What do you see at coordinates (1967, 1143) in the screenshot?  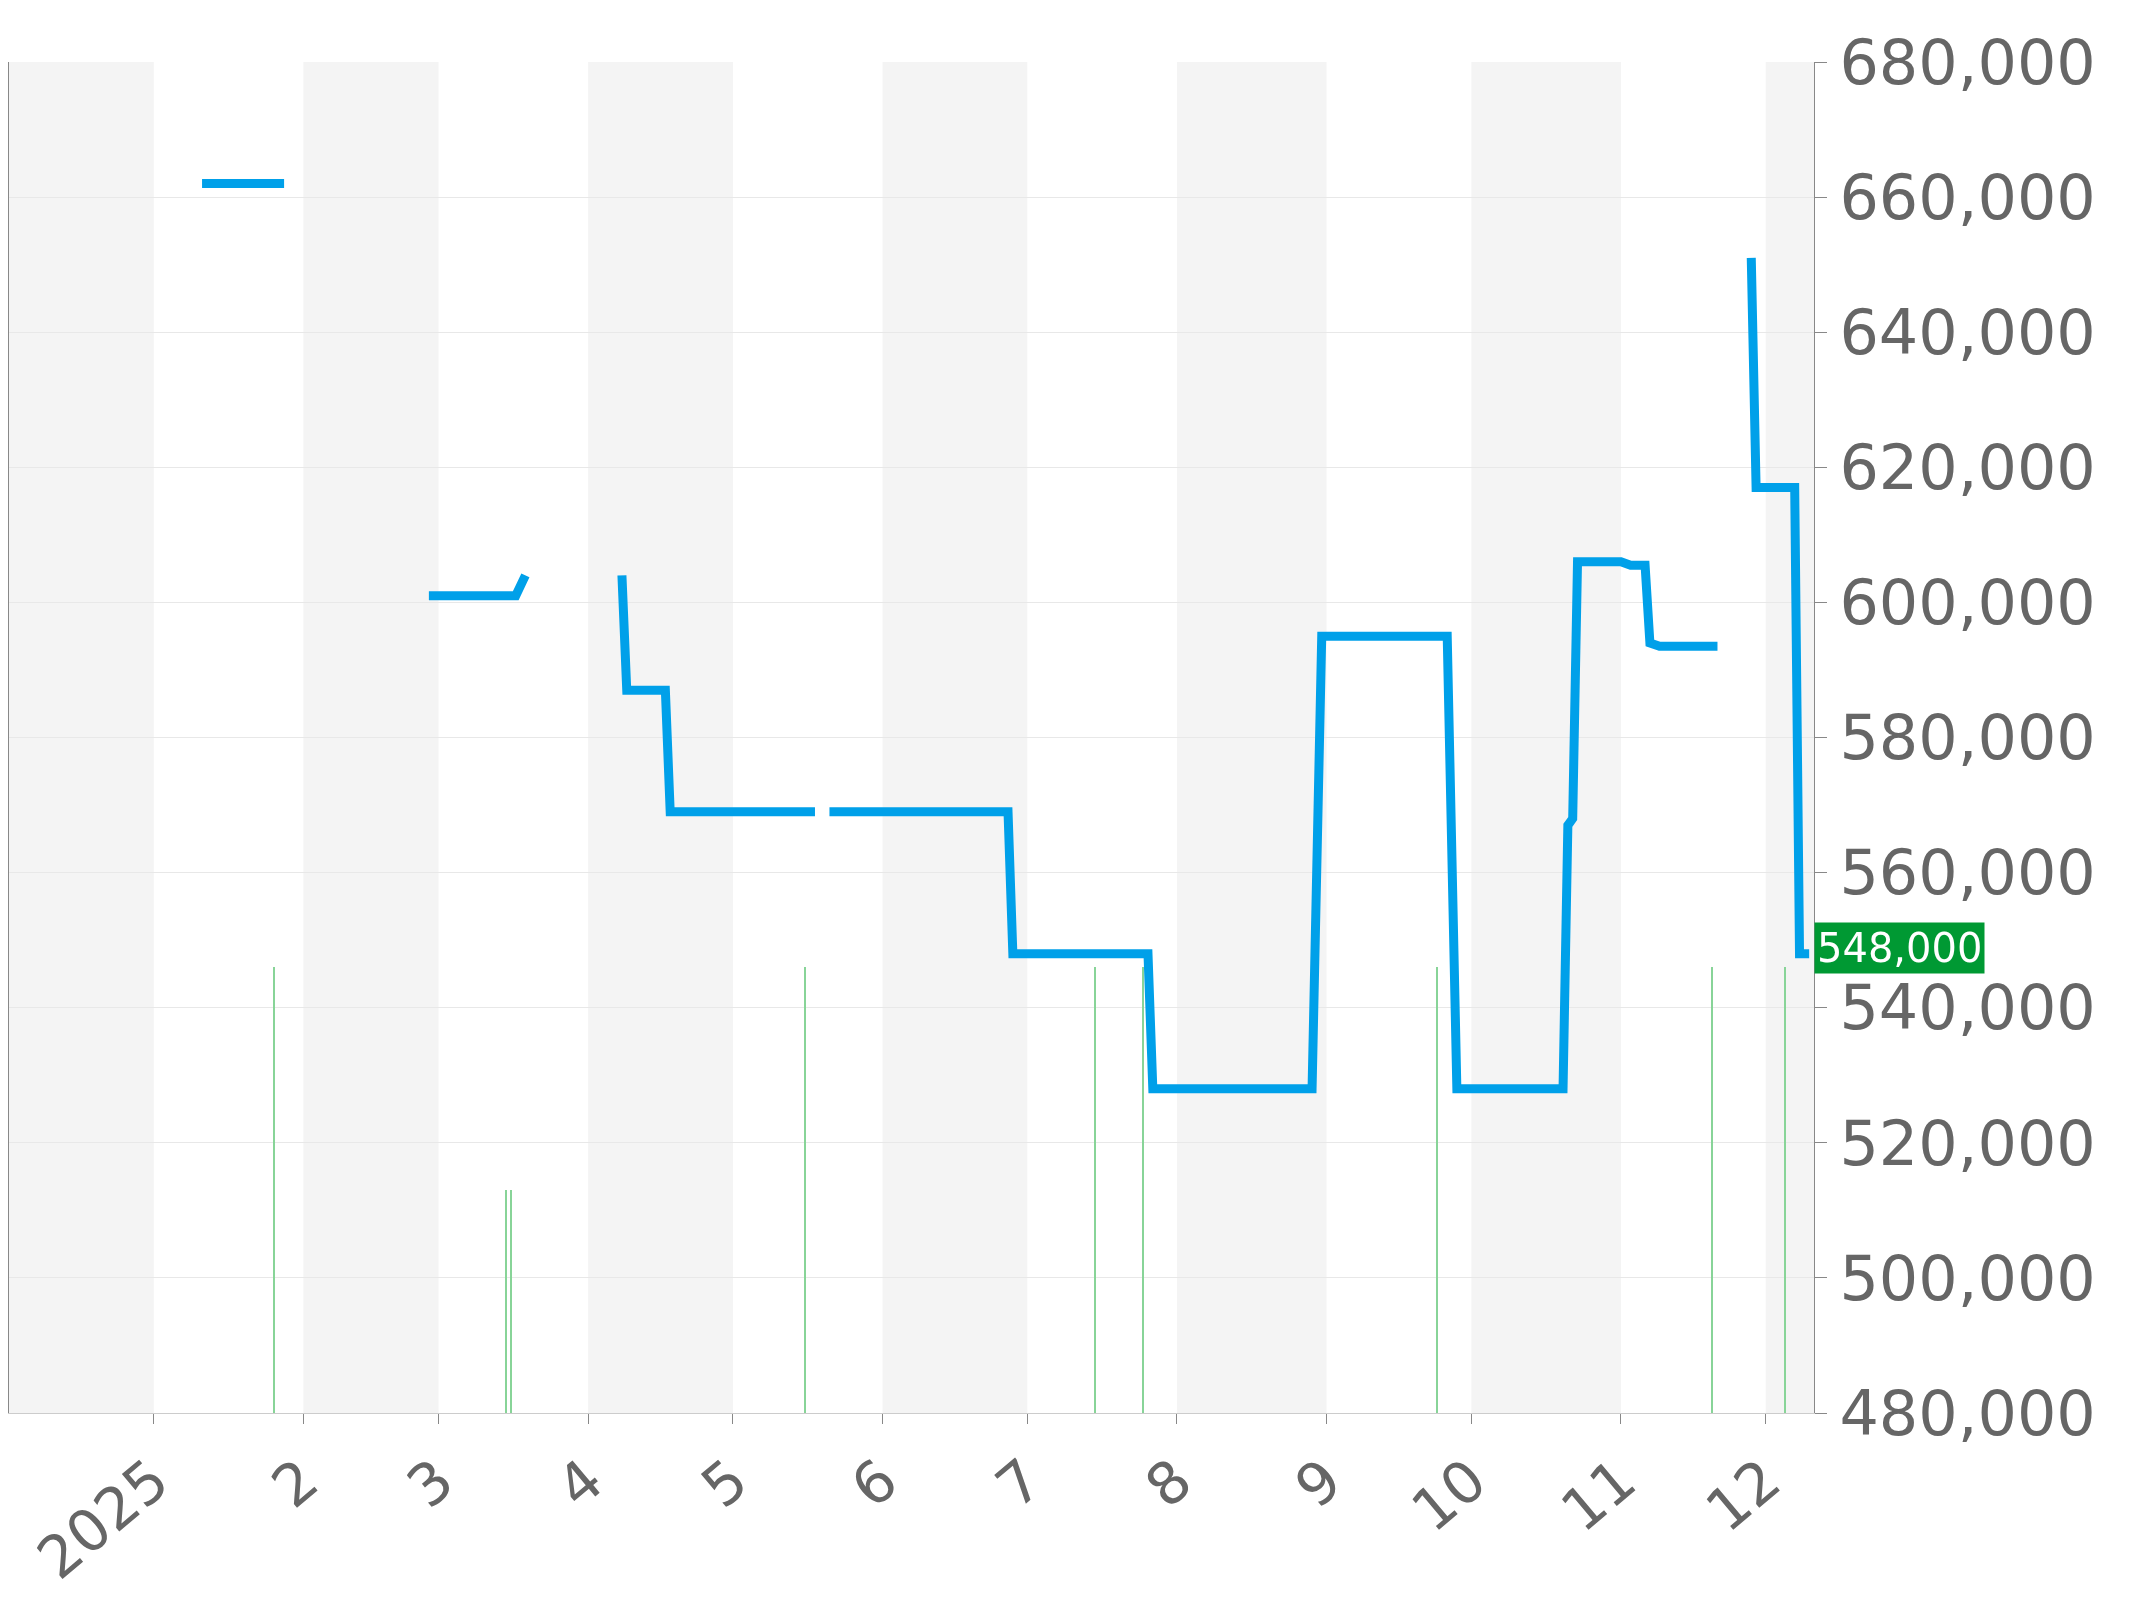 I see `y-tick-label: 520,000` at bounding box center [1967, 1143].